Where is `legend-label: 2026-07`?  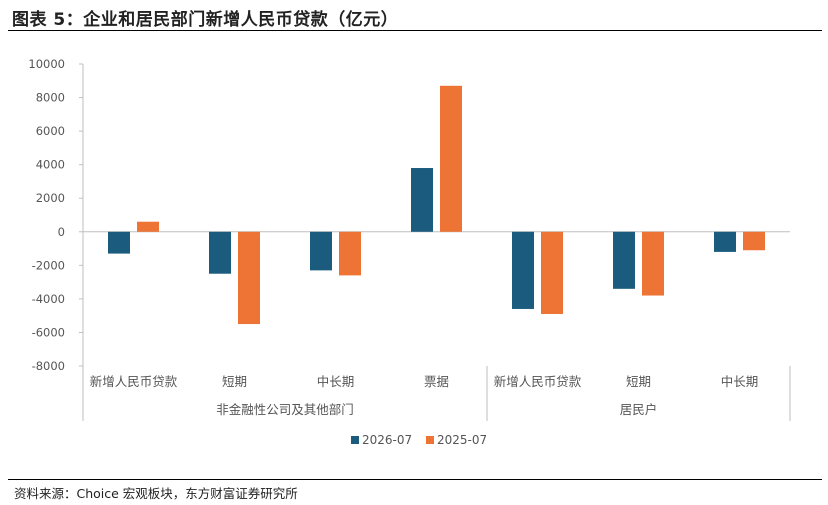 legend-label: 2026-07 is located at coordinates (387, 440).